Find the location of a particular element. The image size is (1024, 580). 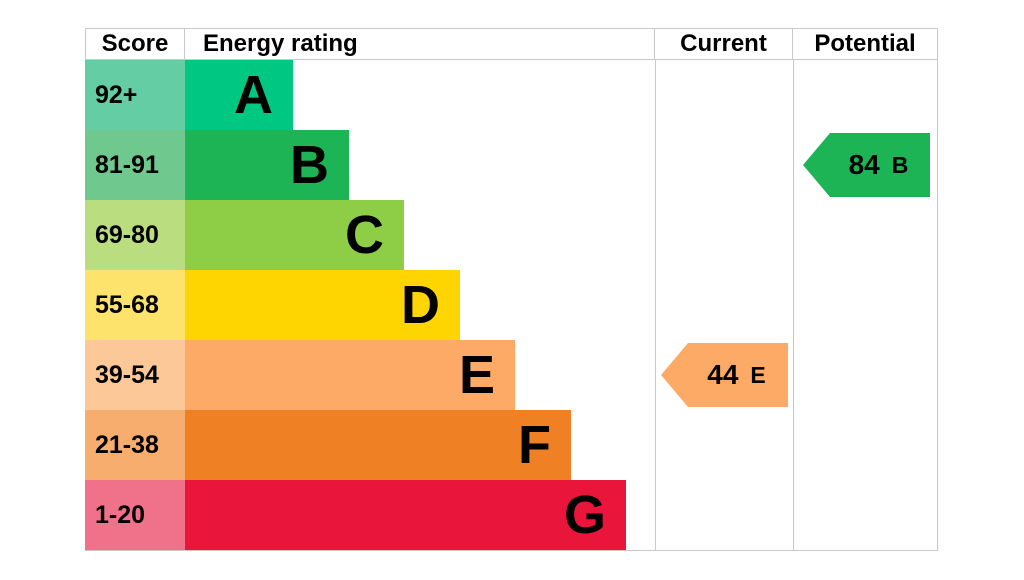

rating-bar-e: E is located at coordinates (350, 375).